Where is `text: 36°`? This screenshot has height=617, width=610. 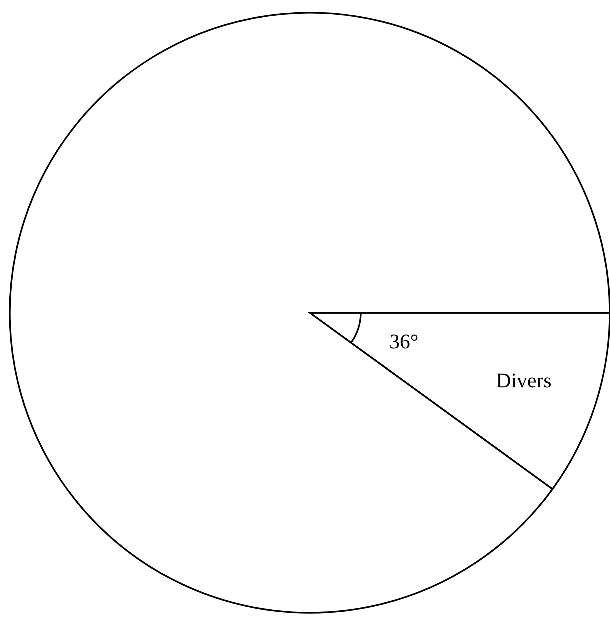 text: 36° is located at coordinates (404, 341).